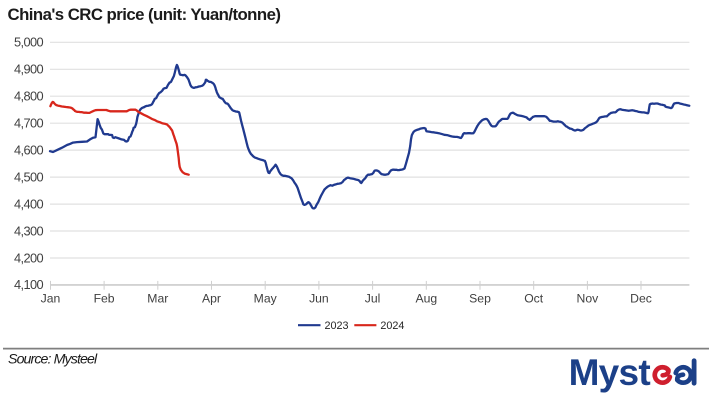  I want to click on svg-text: 5,000, so click(29, 42).